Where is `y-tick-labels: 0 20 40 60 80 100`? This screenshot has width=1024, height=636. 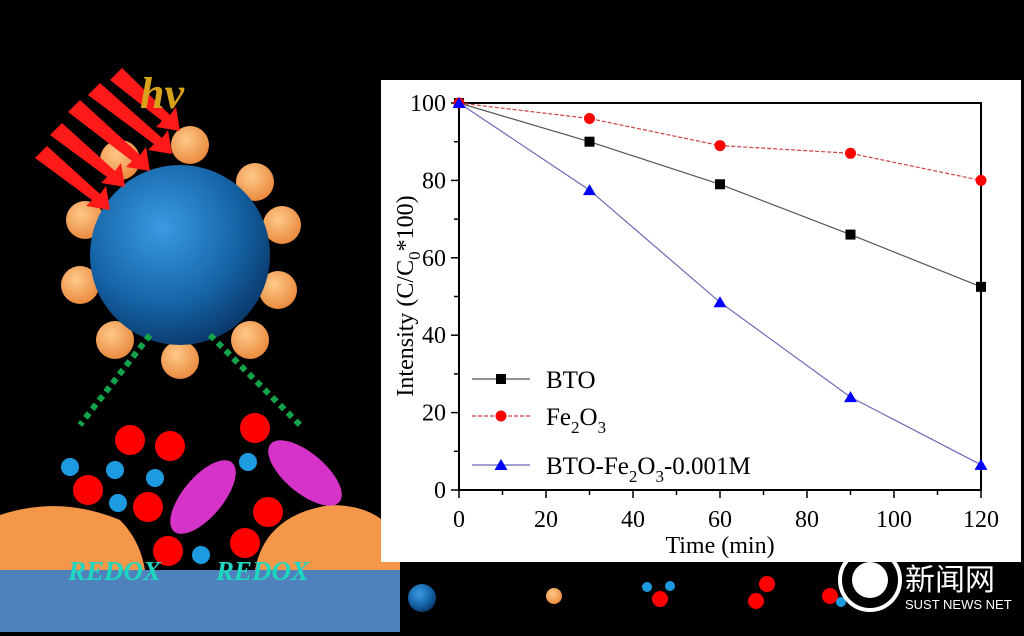 y-tick-labels: 0 20 40 60 80 100 is located at coordinates (428, 297).